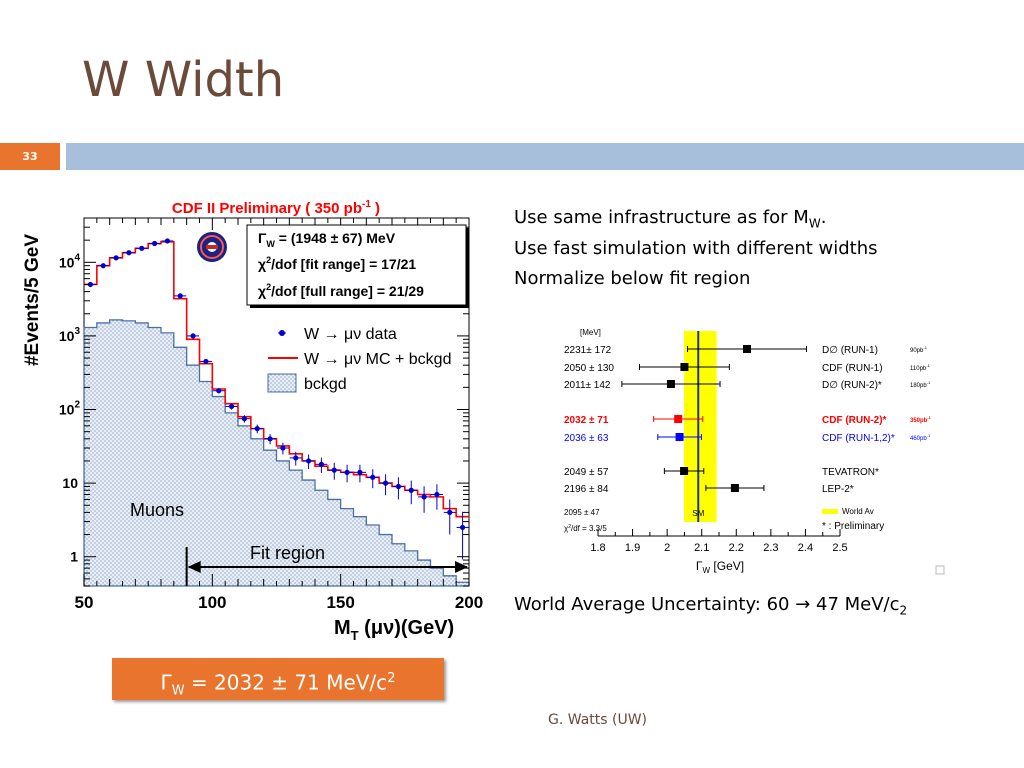  What do you see at coordinates (326, 566) in the screenshot?
I see `fit-region-arrow` at bounding box center [326, 566].